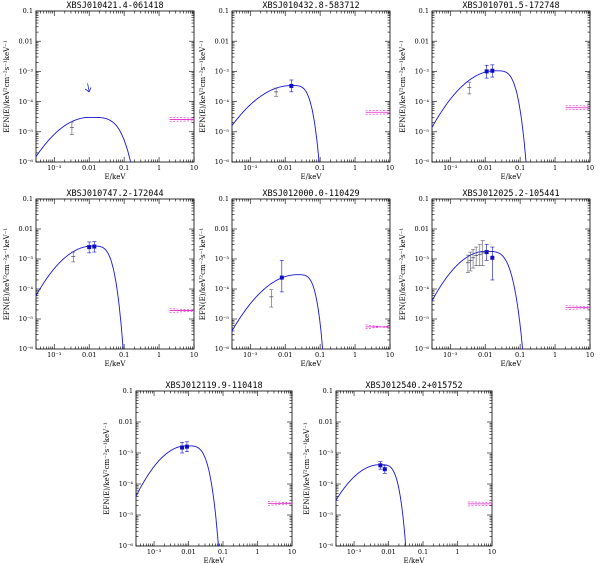 This screenshot has width=600, height=563. What do you see at coordinates (310, 194) in the screenshot?
I see `panel-title: XBSJ012000.0-110429` at bounding box center [310, 194].